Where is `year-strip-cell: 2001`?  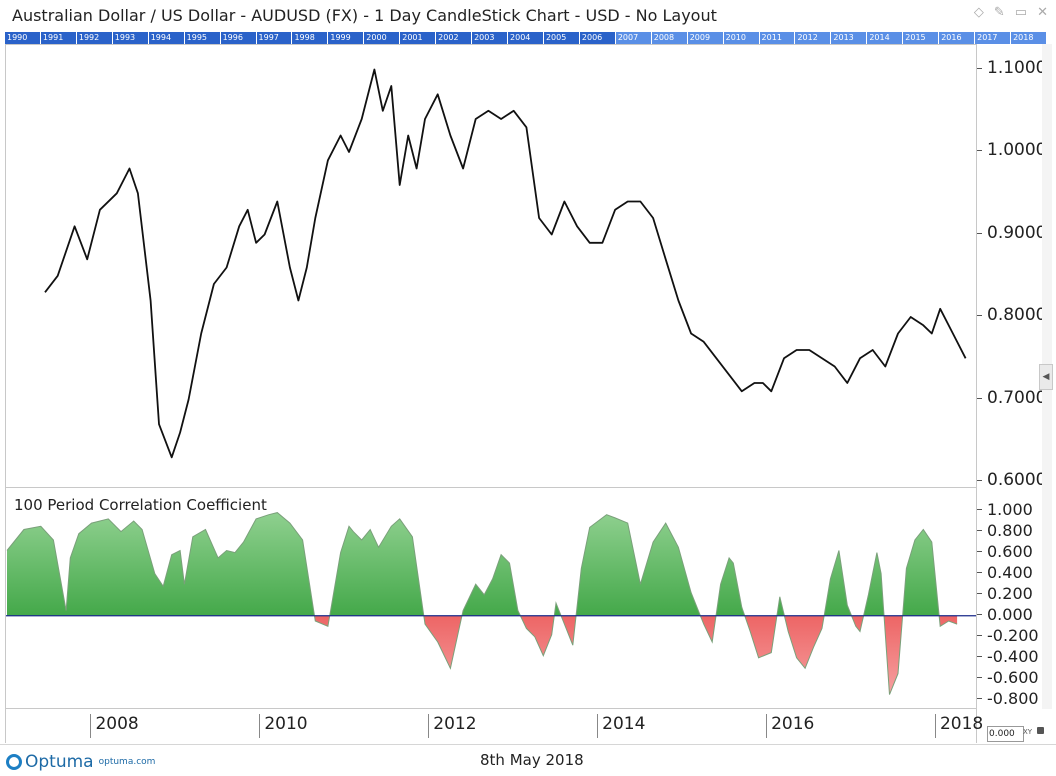 year-strip-cell: 2001 is located at coordinates (417, 38).